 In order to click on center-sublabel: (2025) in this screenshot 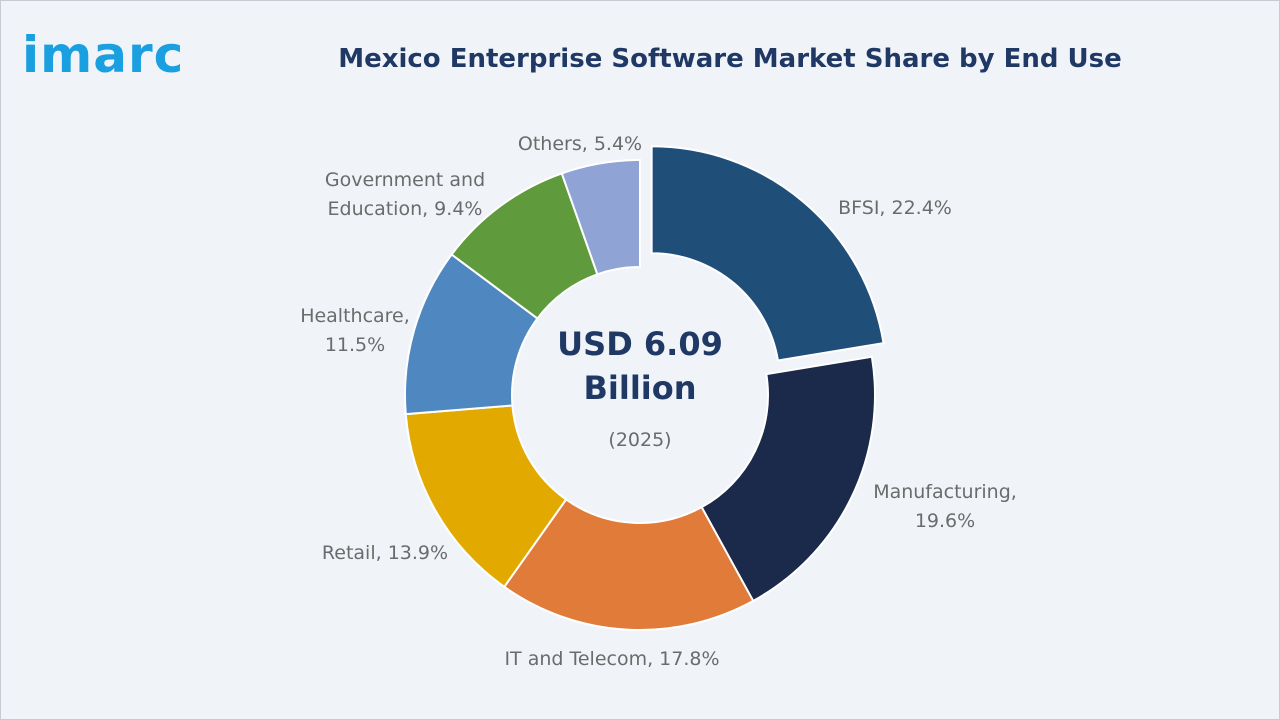, I will do `click(639, 440)`.